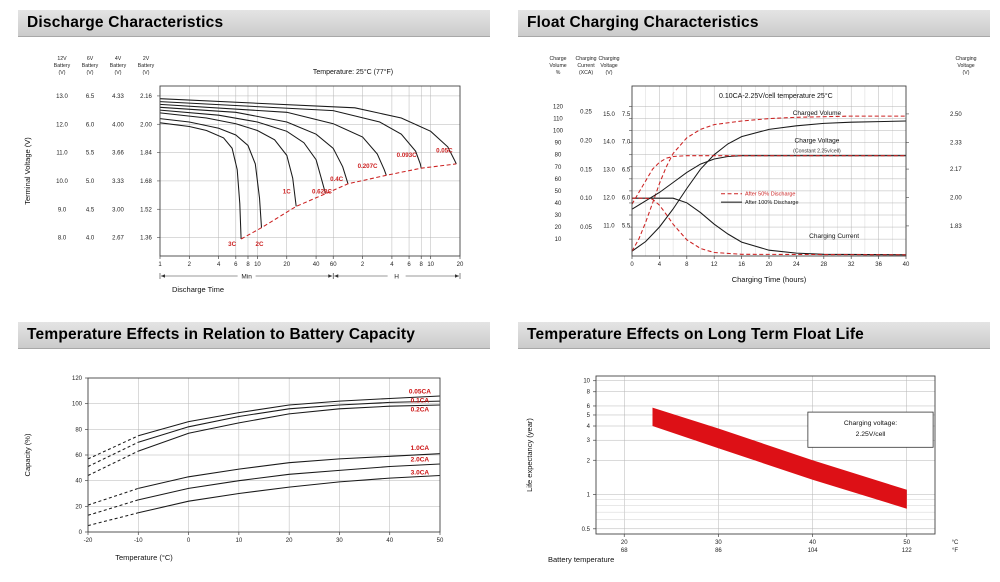  Describe the element at coordinates (557, 59) in the screenshot. I see `svg-text: Charge` at that location.